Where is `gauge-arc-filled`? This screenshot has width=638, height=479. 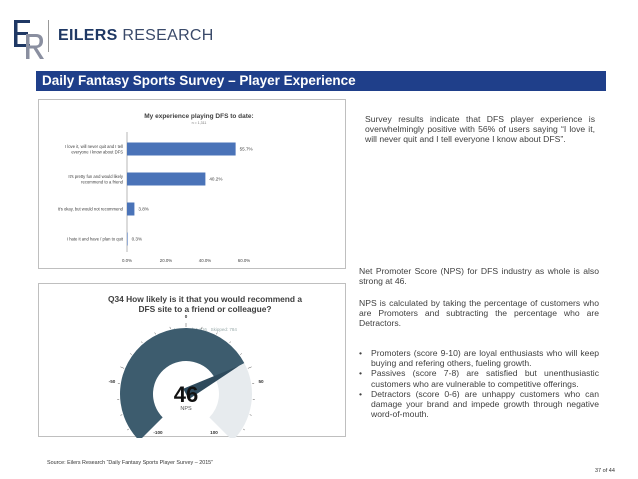
gauge-arc-filled is located at coordinates (182, 383).